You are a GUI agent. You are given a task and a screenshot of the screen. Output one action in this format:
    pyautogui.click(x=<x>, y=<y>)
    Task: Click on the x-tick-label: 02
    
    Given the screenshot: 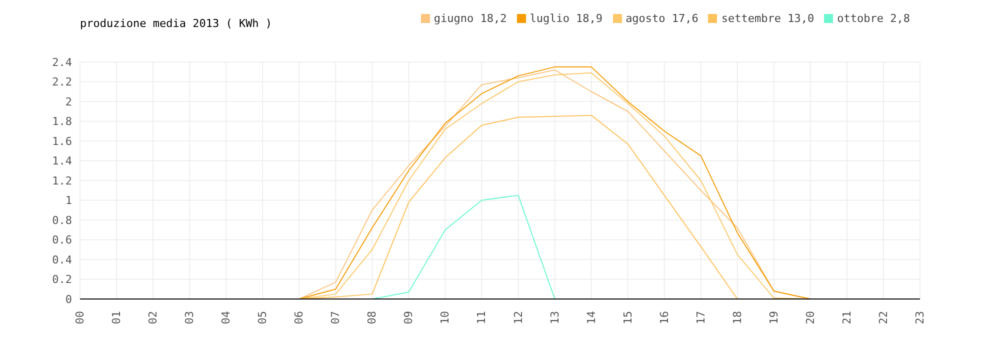 What is the action you would take?
    pyautogui.click(x=153, y=317)
    